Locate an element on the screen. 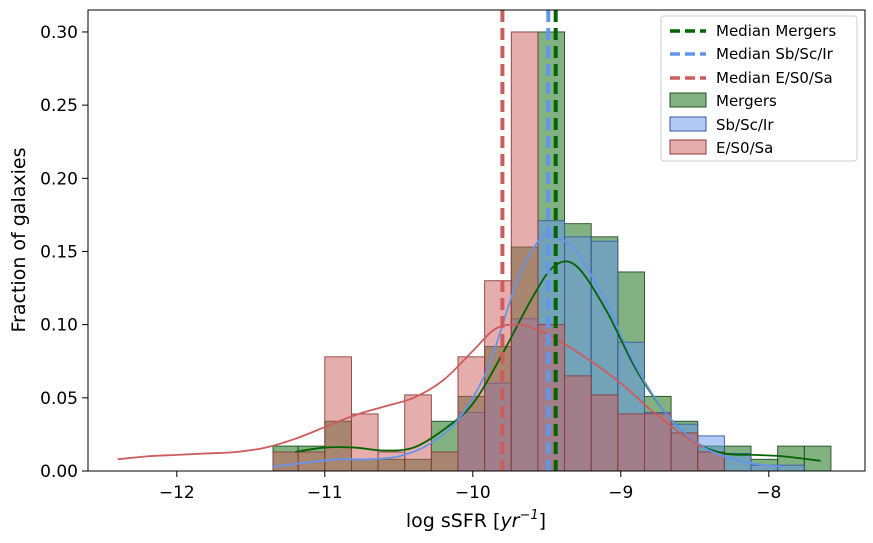 The height and width of the screenshot is (543, 873). y-tick-label: 0.05 is located at coordinates (59, 399).